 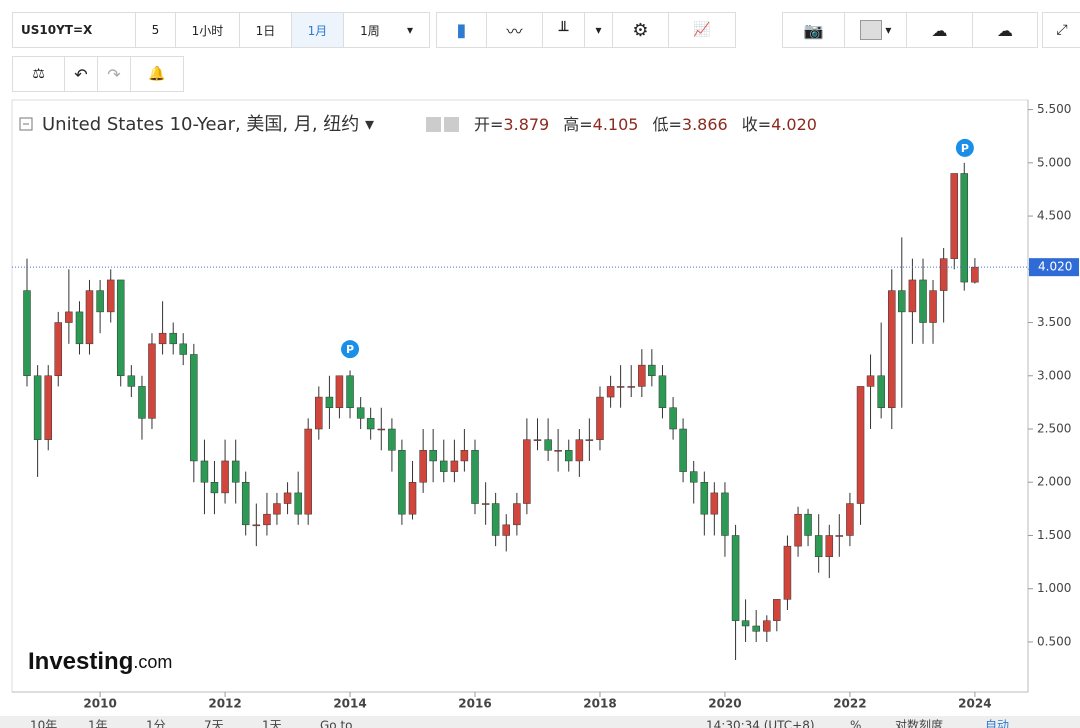 I want to click on settings-icon, so click(x=451, y=124).